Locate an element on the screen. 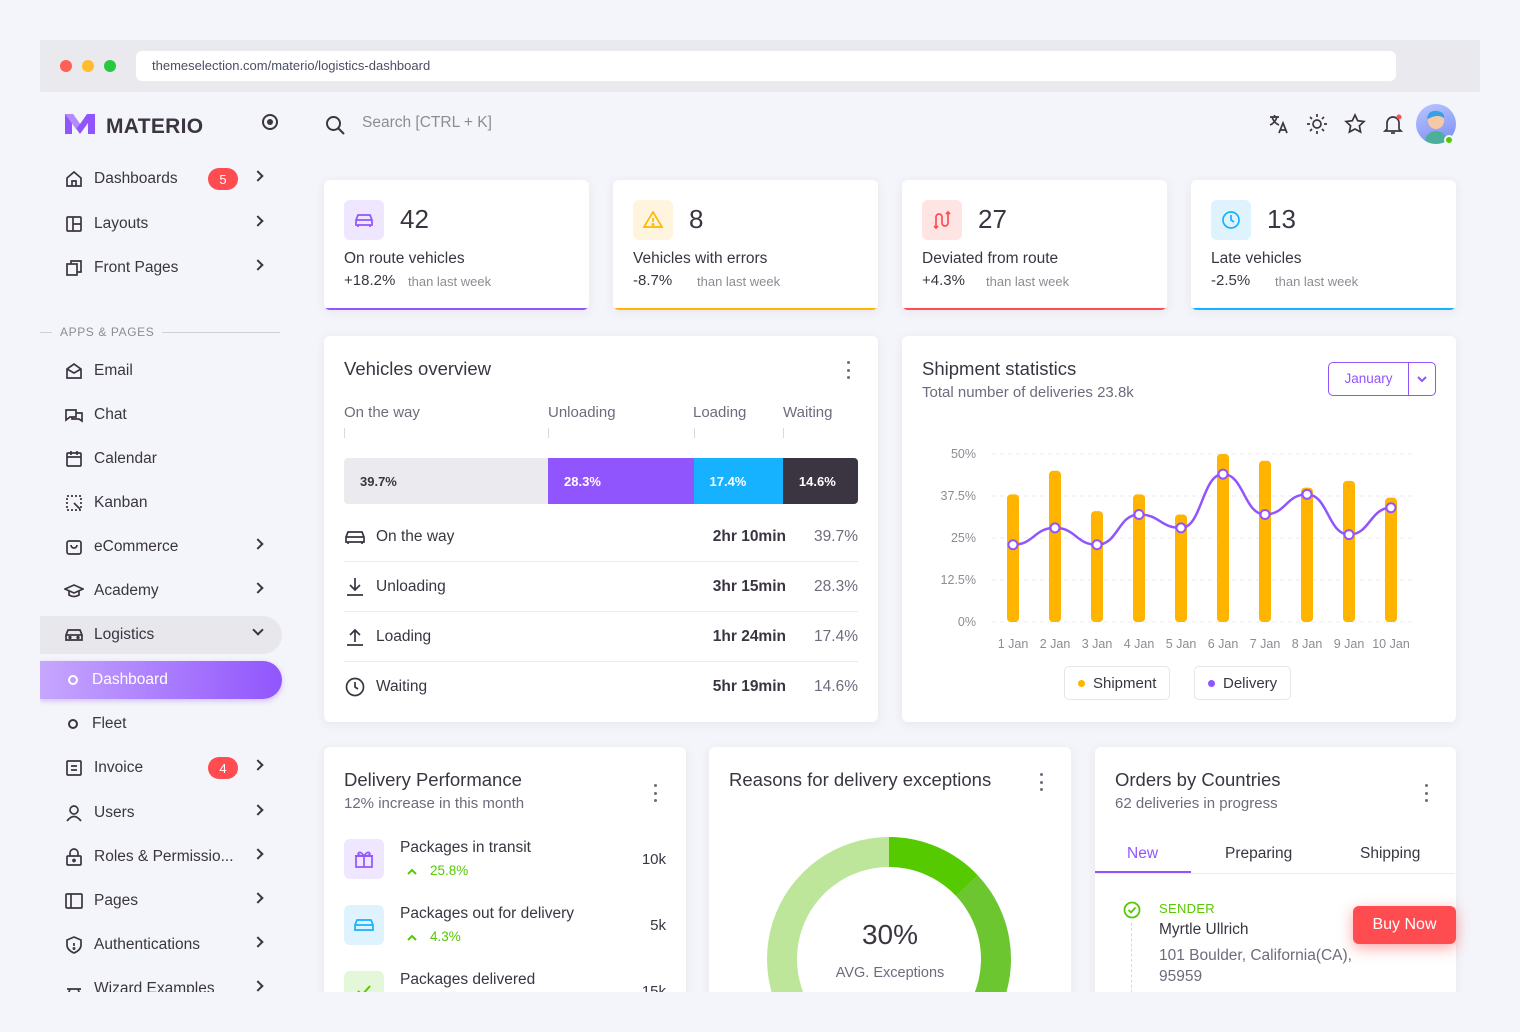  sidebar-item-wizard-examples: Wizard Examples is located at coordinates (161, 981).